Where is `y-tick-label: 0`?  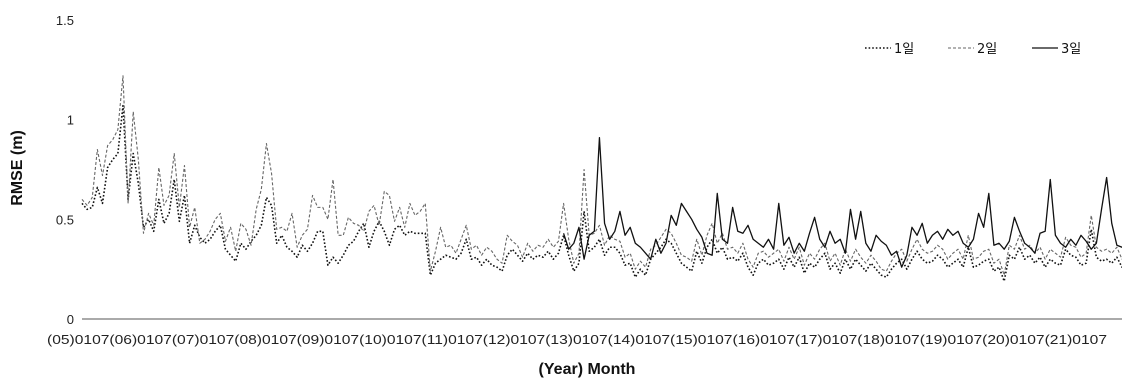
y-tick-label: 0 is located at coordinates (70, 319).